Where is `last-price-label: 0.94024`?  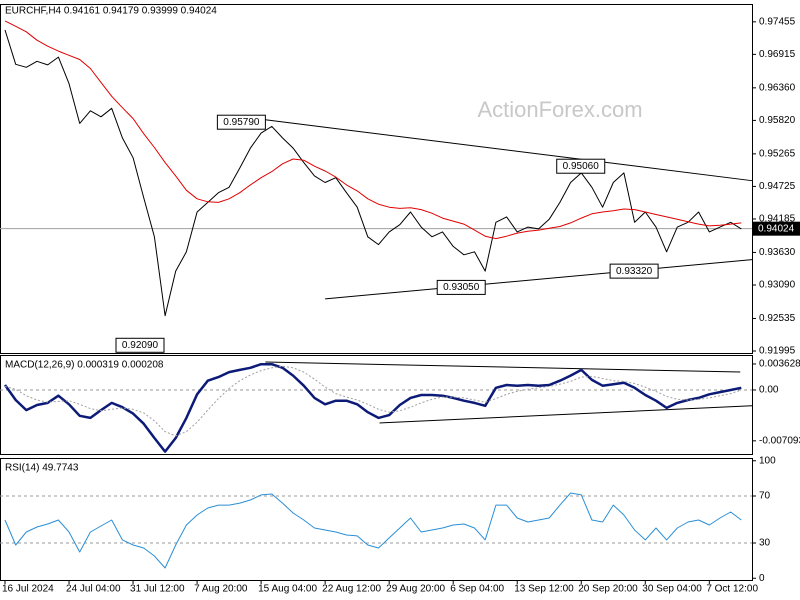 last-price-label: 0.94024 is located at coordinates (776, 228).